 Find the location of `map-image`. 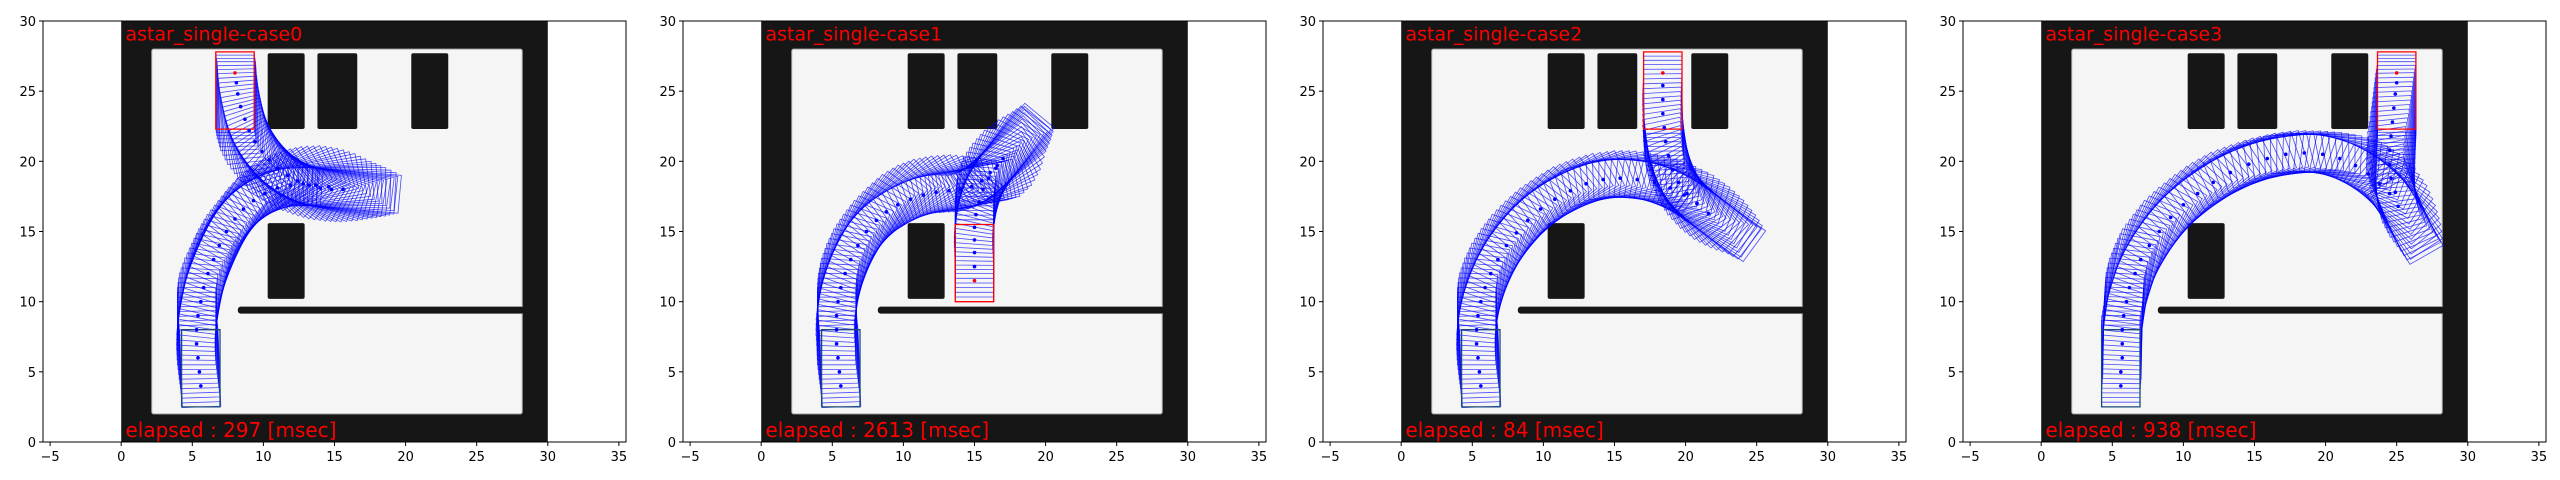

map-image is located at coordinates (334, 231).